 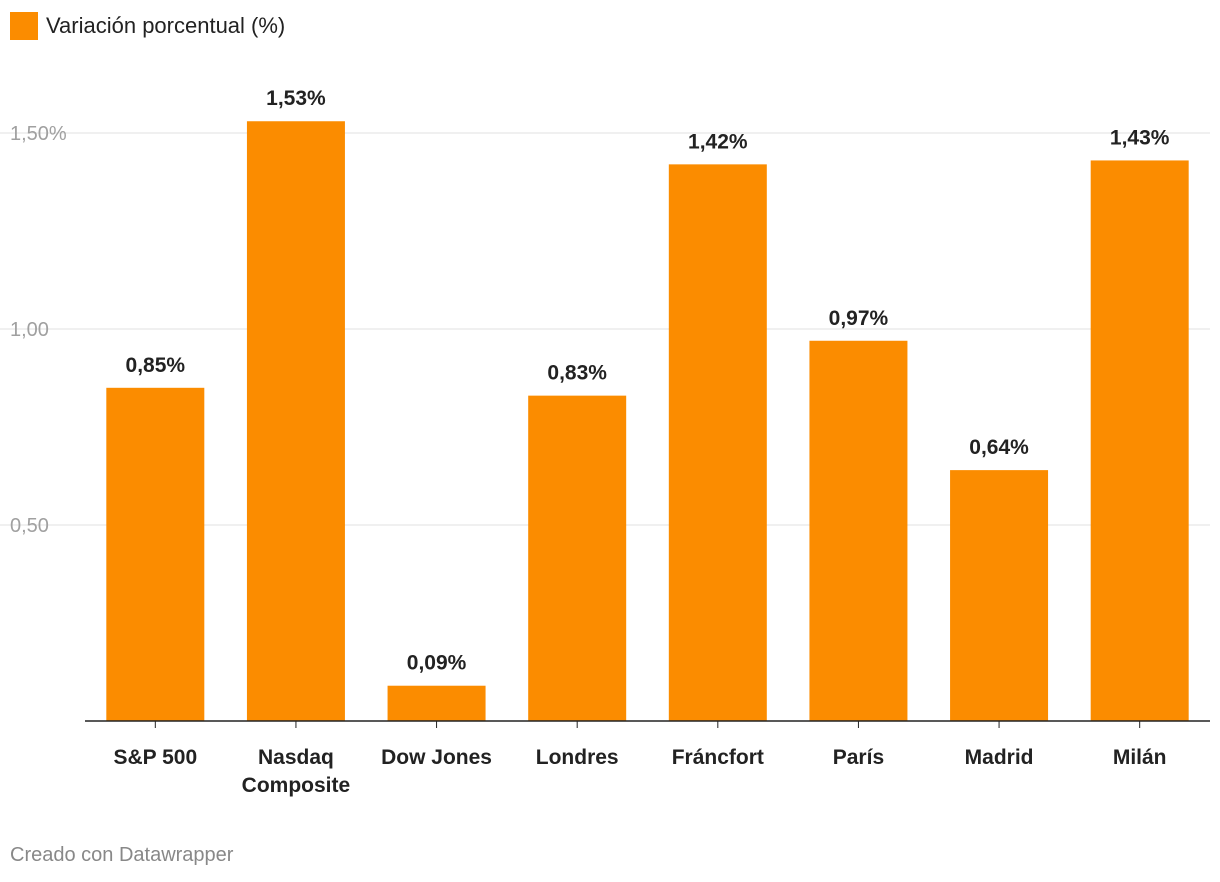 What do you see at coordinates (296, 785) in the screenshot?
I see `x-tick-label-line: Composite` at bounding box center [296, 785].